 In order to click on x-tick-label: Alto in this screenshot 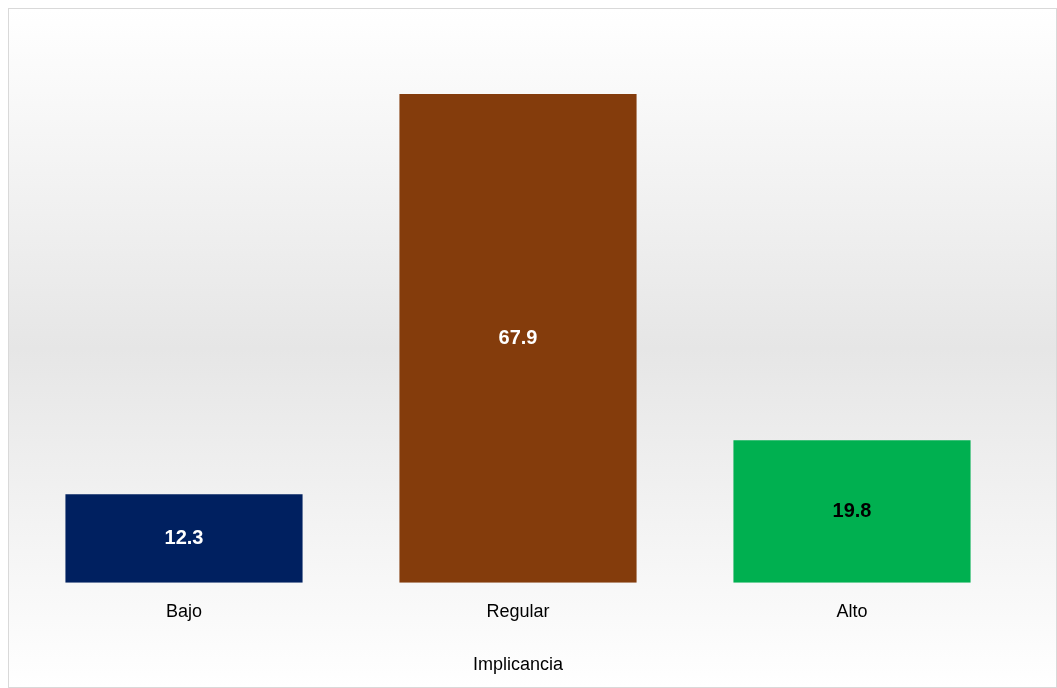, I will do `click(852, 610)`.